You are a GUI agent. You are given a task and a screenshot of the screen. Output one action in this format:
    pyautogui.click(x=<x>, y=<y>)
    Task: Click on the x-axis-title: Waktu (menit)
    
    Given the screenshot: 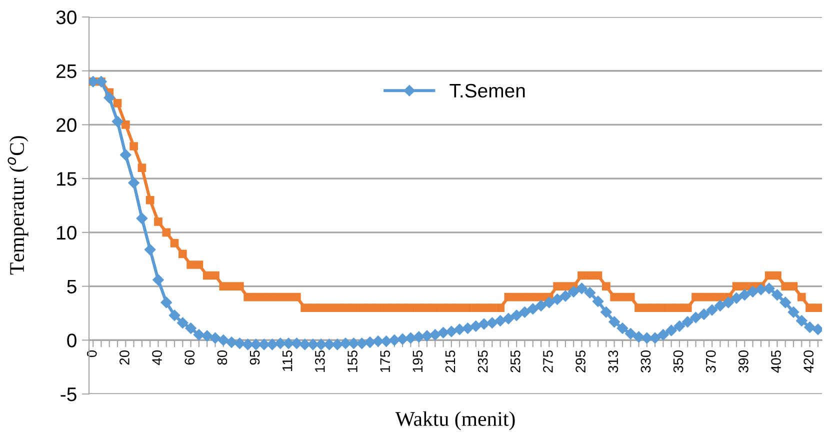 What is the action you would take?
    pyautogui.click(x=455, y=420)
    